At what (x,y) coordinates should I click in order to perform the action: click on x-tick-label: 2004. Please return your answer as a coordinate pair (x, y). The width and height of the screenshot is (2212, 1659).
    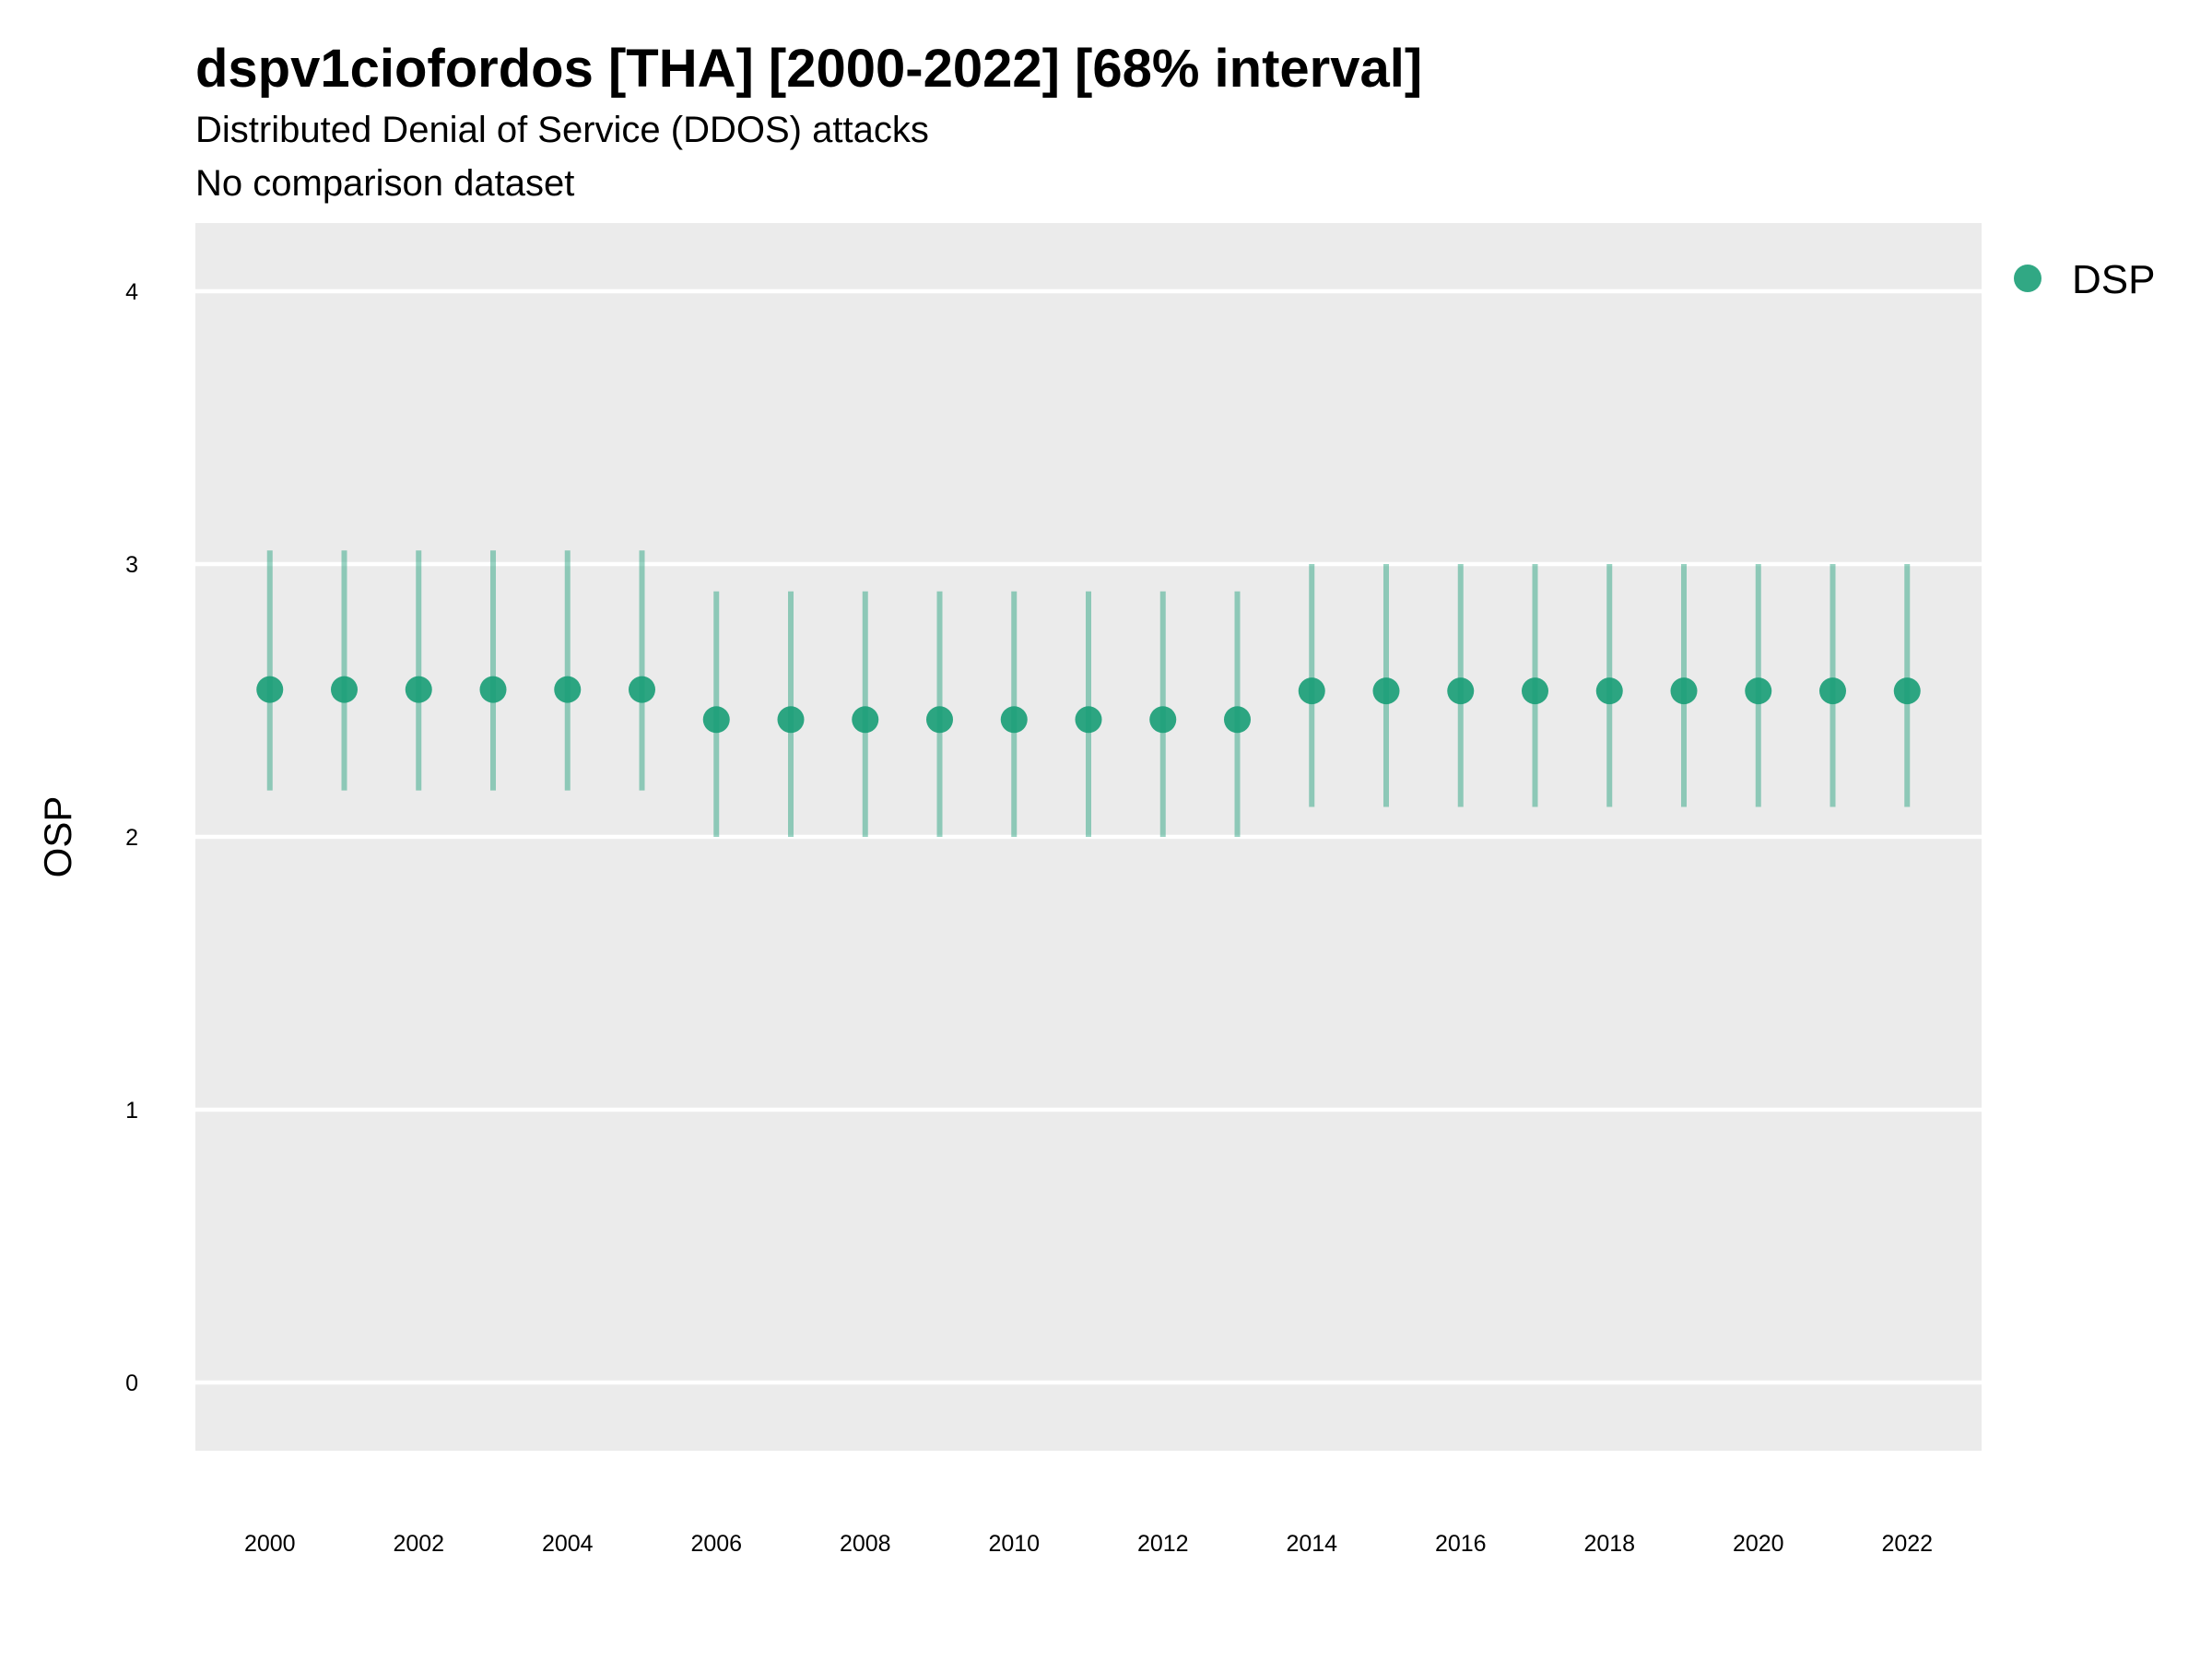
    Looking at the image, I should click on (568, 1544).